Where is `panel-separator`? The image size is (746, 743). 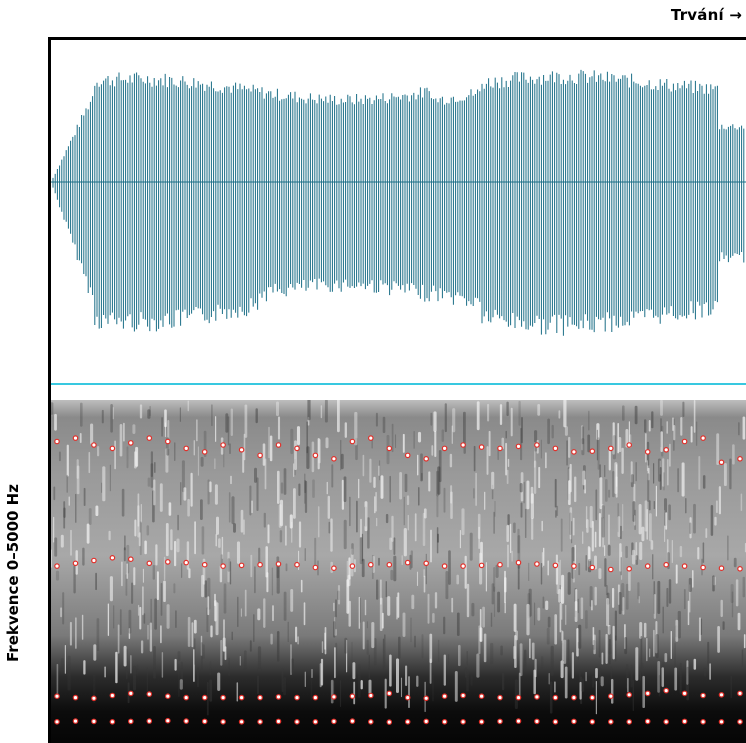
panel-separator is located at coordinates (398, 384).